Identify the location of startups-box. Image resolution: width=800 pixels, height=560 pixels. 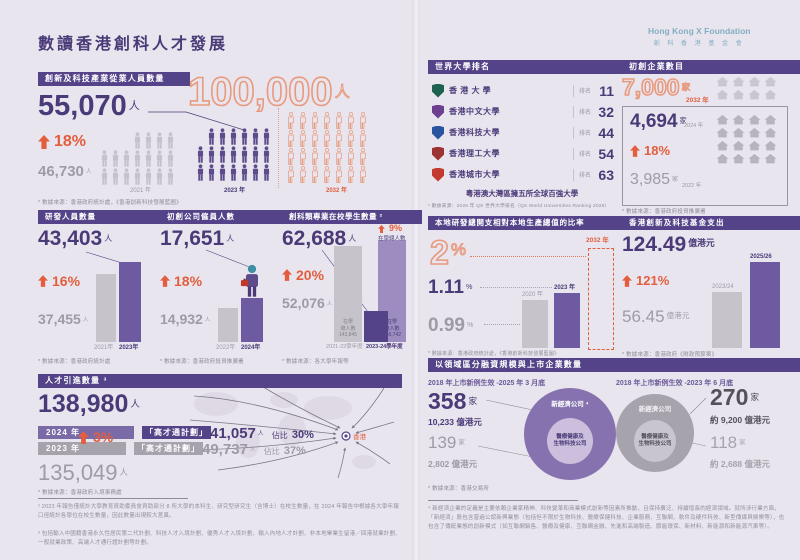
(705, 156).